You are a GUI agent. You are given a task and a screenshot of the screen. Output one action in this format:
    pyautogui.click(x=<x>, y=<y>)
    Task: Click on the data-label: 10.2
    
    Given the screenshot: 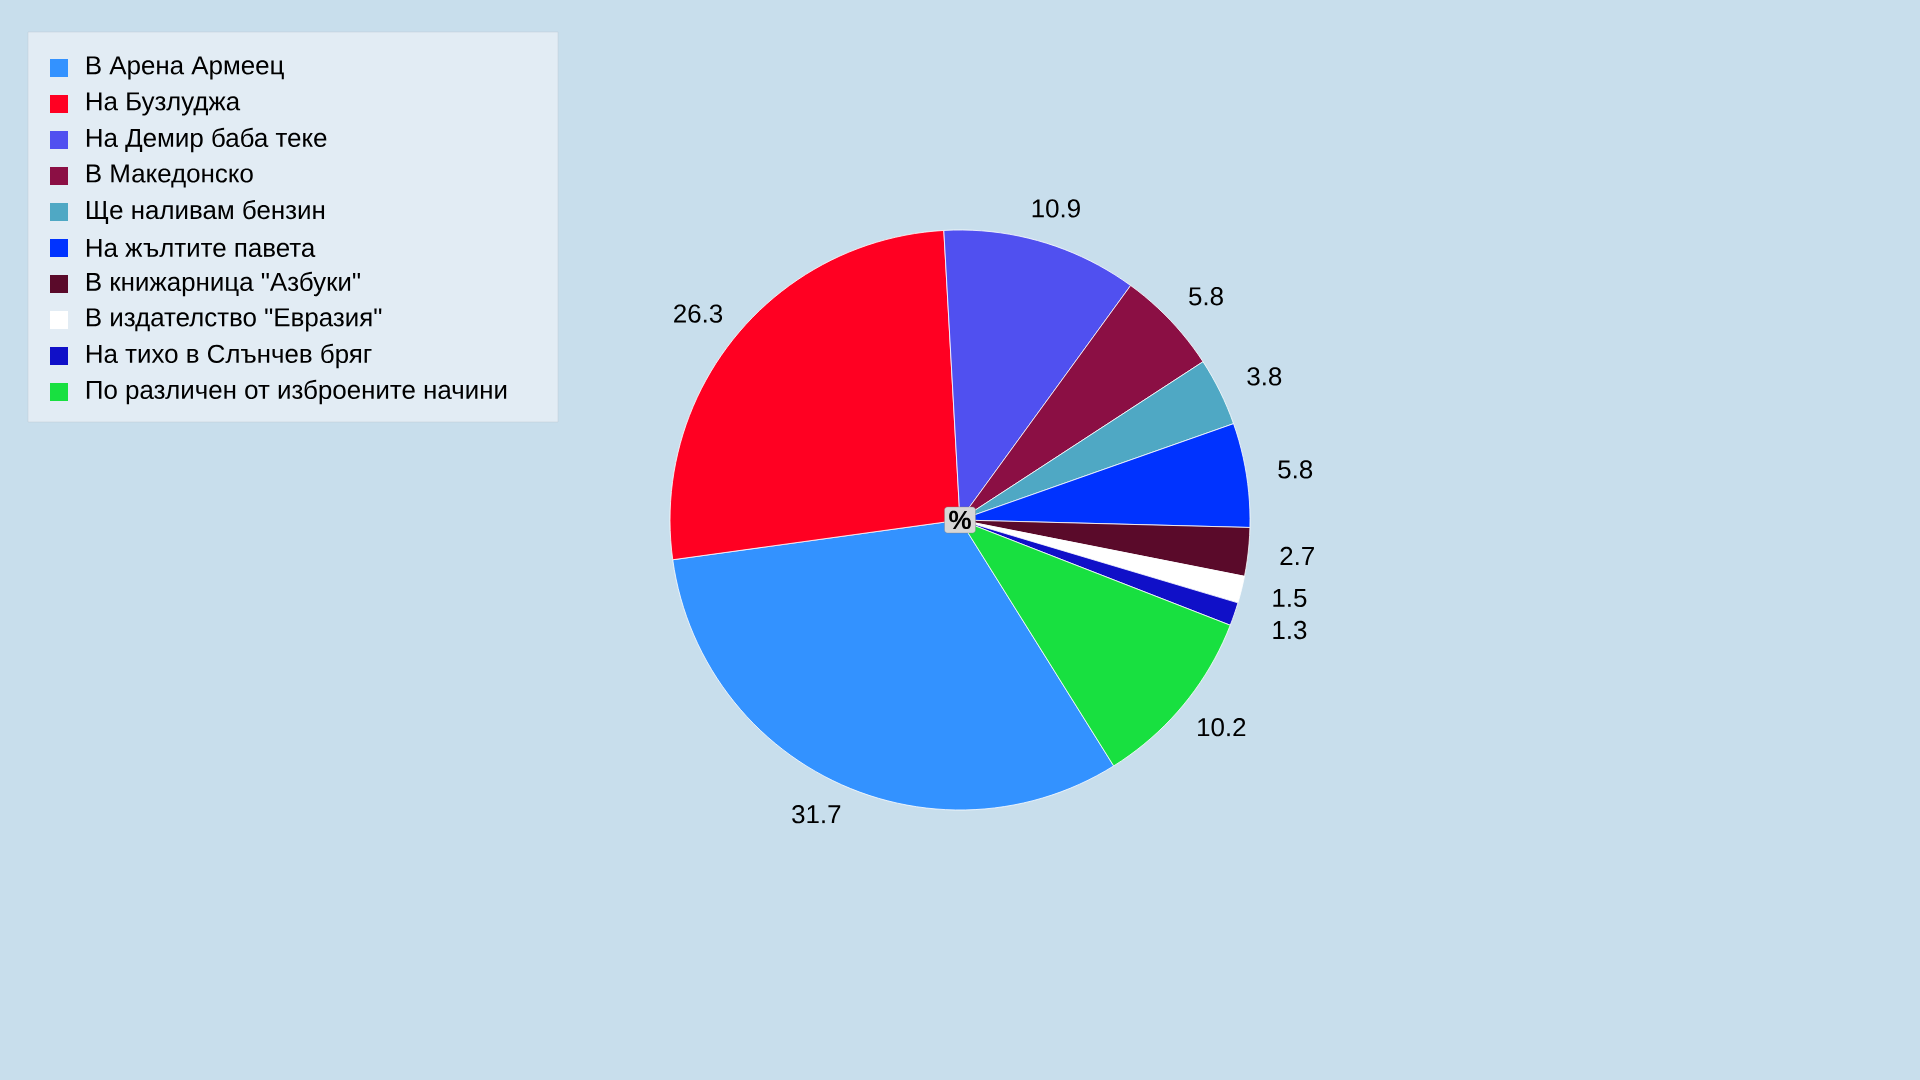 What is the action you would take?
    pyautogui.click(x=1222, y=727)
    